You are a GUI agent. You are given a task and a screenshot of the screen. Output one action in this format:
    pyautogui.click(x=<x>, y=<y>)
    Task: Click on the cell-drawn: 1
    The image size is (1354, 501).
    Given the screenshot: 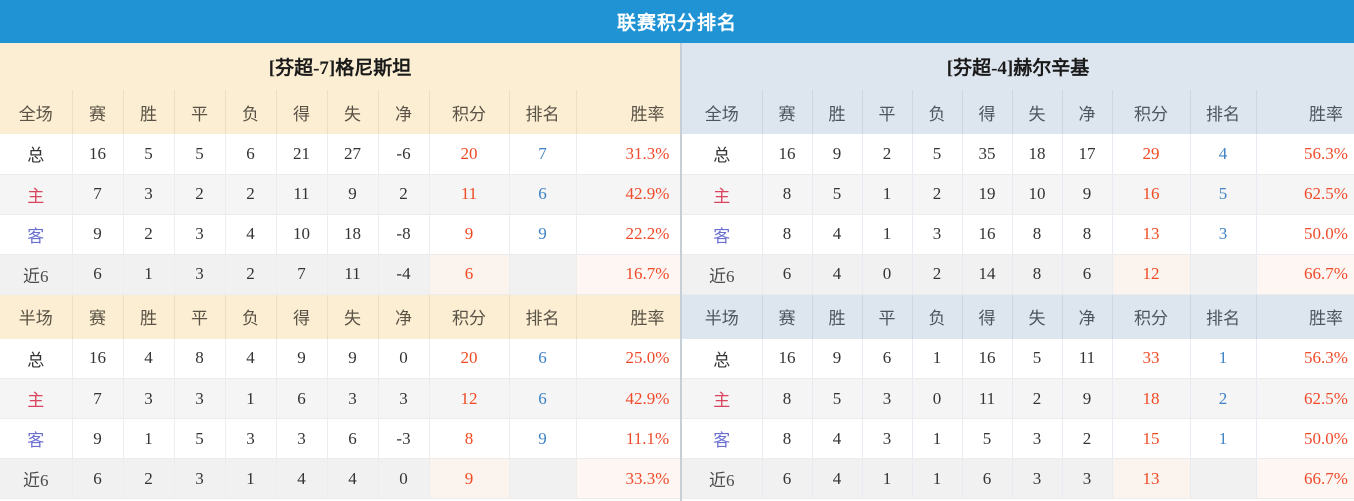 What is the action you would take?
    pyautogui.click(x=887, y=194)
    